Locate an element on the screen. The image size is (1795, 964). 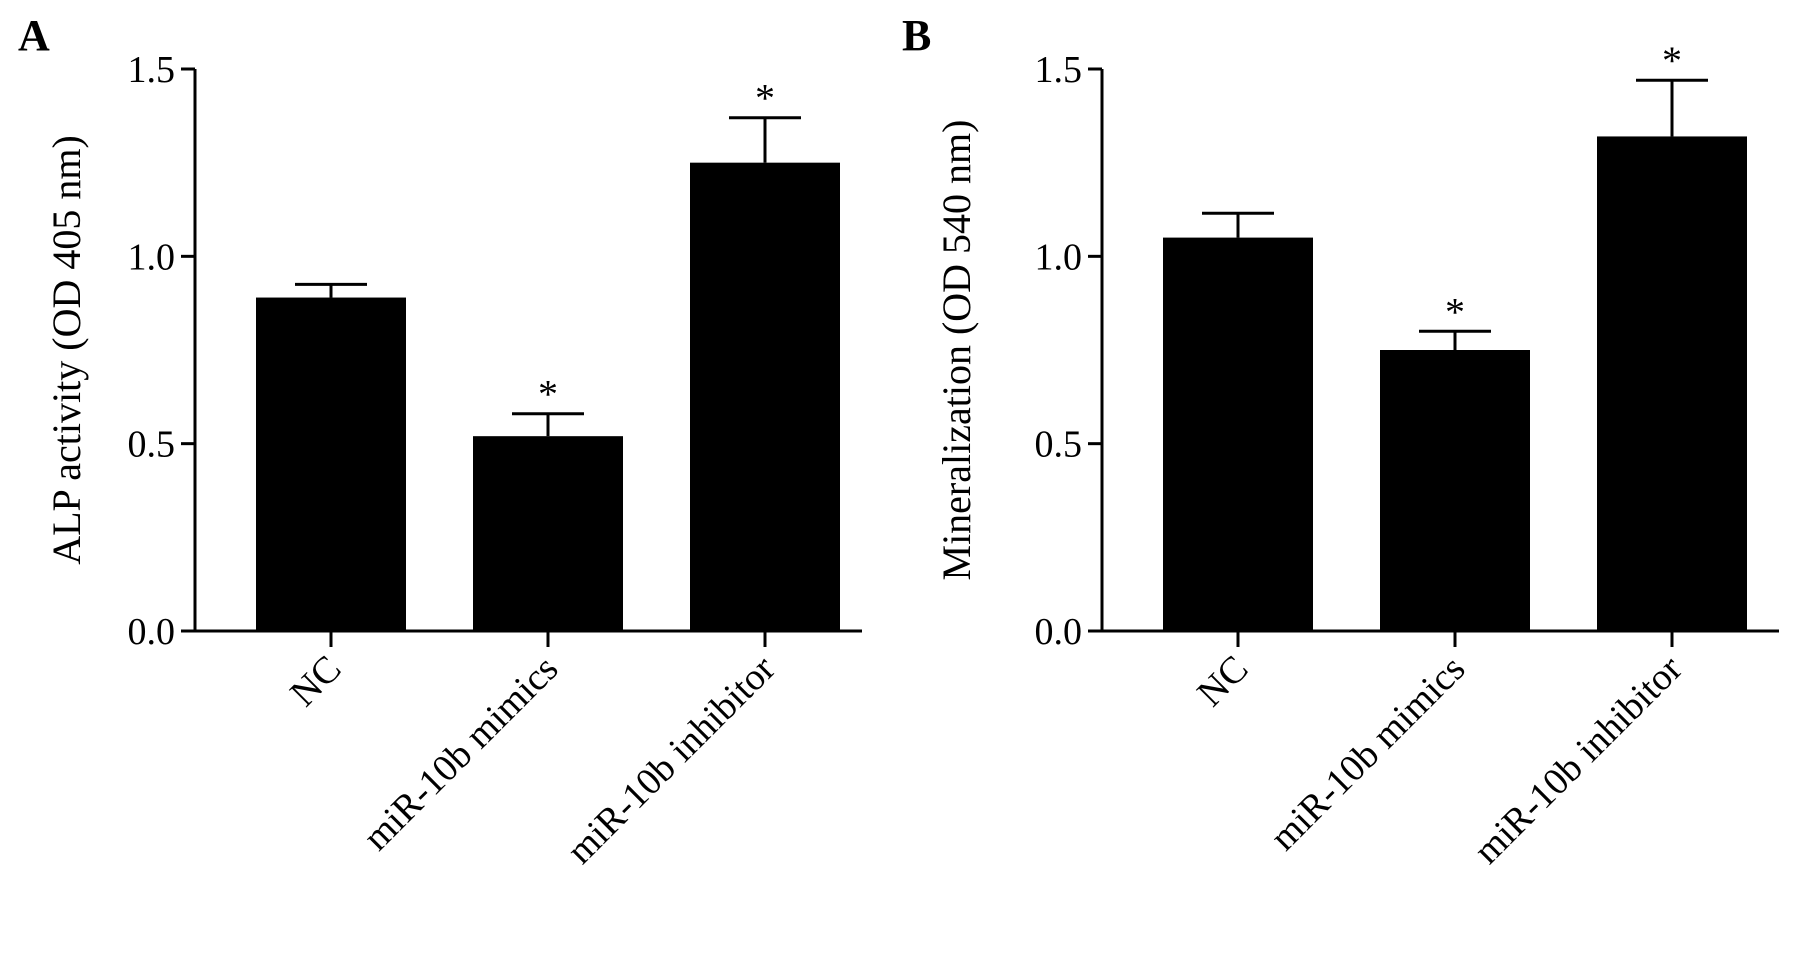
panel-letter: B is located at coordinates (916, 35).